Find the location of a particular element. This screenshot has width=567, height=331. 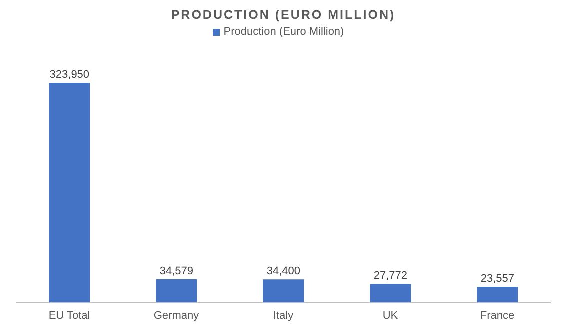

data-label: 323,950 is located at coordinates (70, 75).